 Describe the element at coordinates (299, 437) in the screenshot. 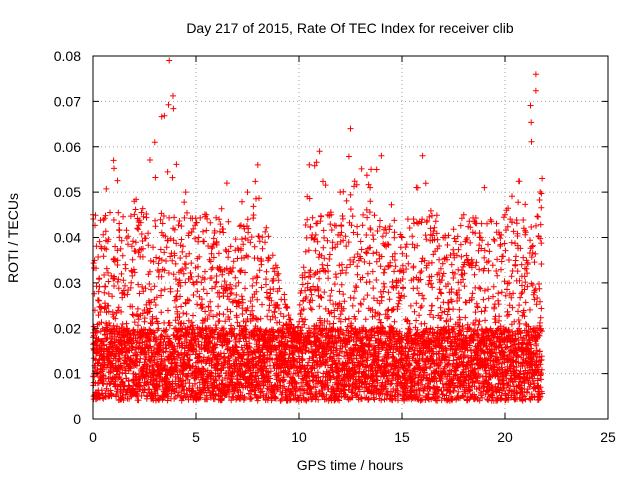

I see `x-tick-label: 10` at that location.